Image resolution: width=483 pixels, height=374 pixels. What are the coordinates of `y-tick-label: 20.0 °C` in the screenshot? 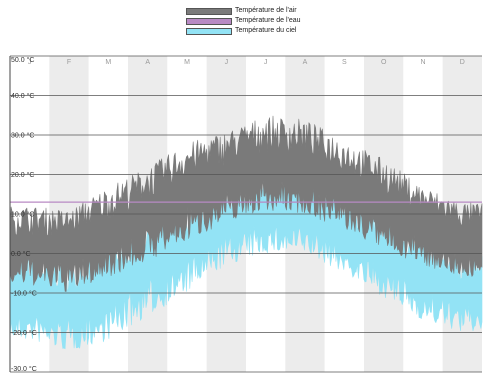 It's located at (22, 175).